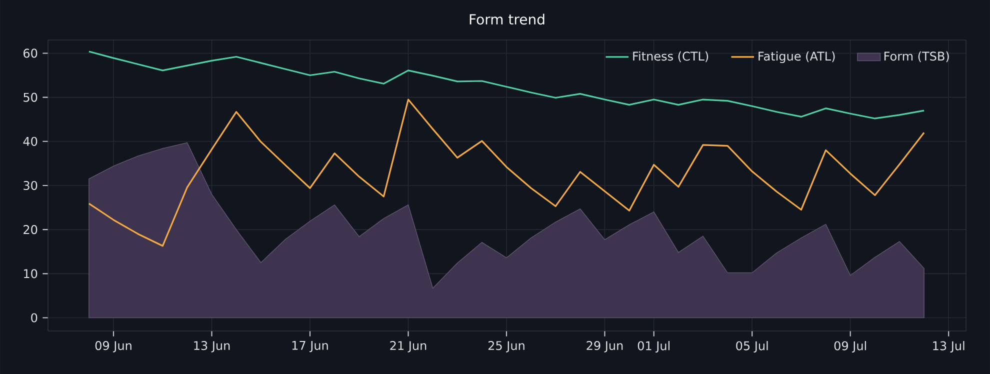 The width and height of the screenshot is (990, 374). What do you see at coordinates (113, 346) in the screenshot?
I see `x-tick-label: 09 Jun` at bounding box center [113, 346].